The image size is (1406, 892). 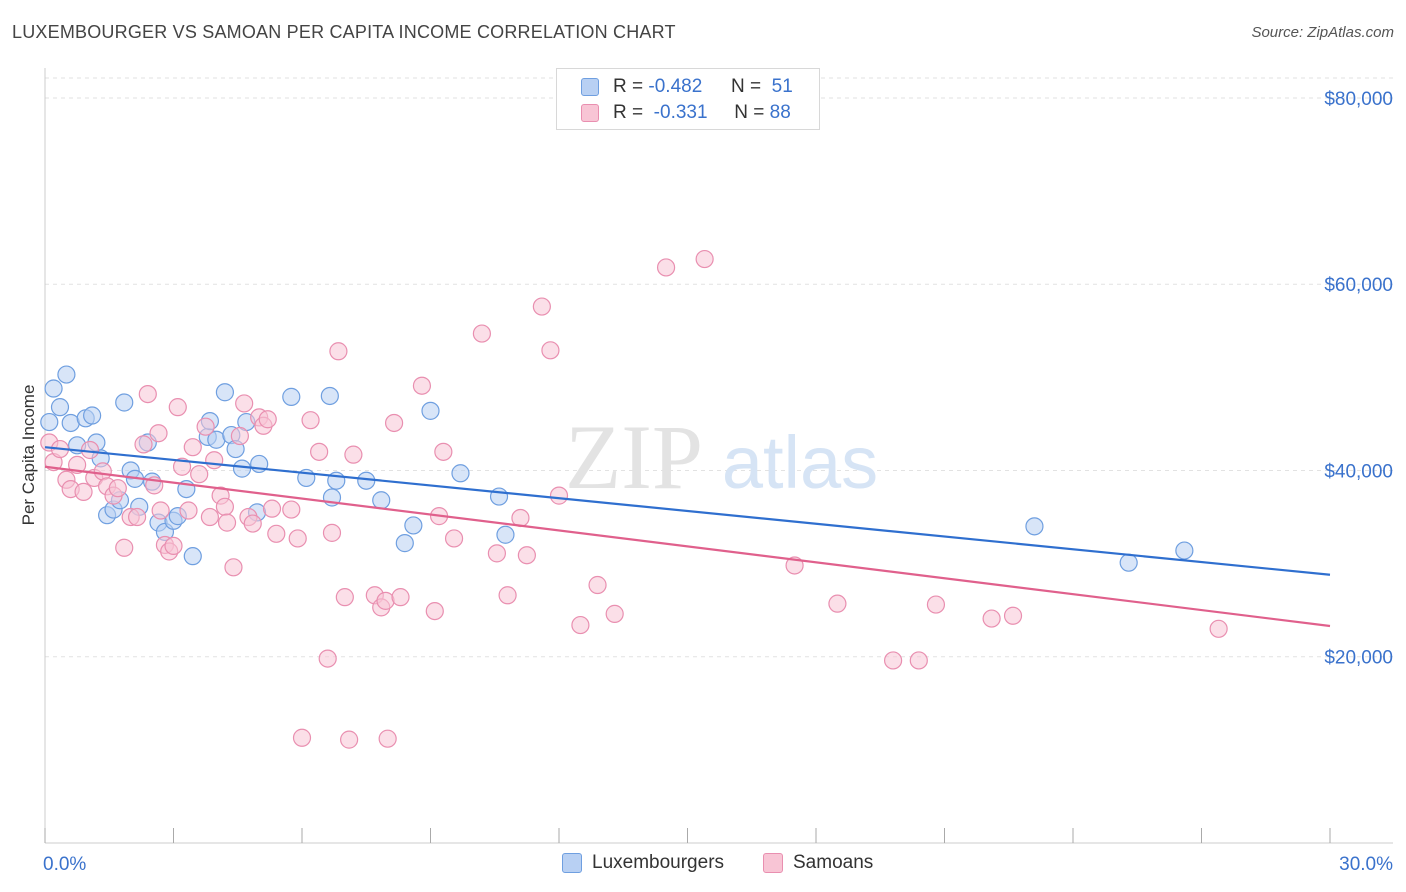 What do you see at coordinates (687, 511) in the screenshot?
I see `luxembourgers-trend-line` at bounding box center [687, 511].